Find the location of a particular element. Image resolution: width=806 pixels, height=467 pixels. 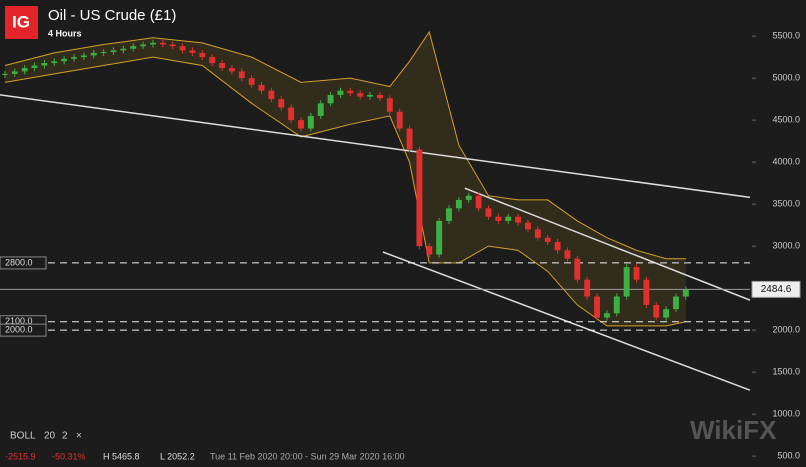

y-tick-label: 500.0 is located at coordinates (788, 455).